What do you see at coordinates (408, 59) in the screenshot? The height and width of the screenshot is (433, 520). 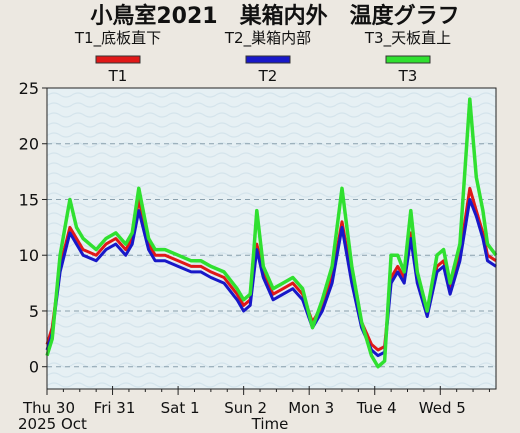 I see `legend-swatch-t3` at bounding box center [408, 59].